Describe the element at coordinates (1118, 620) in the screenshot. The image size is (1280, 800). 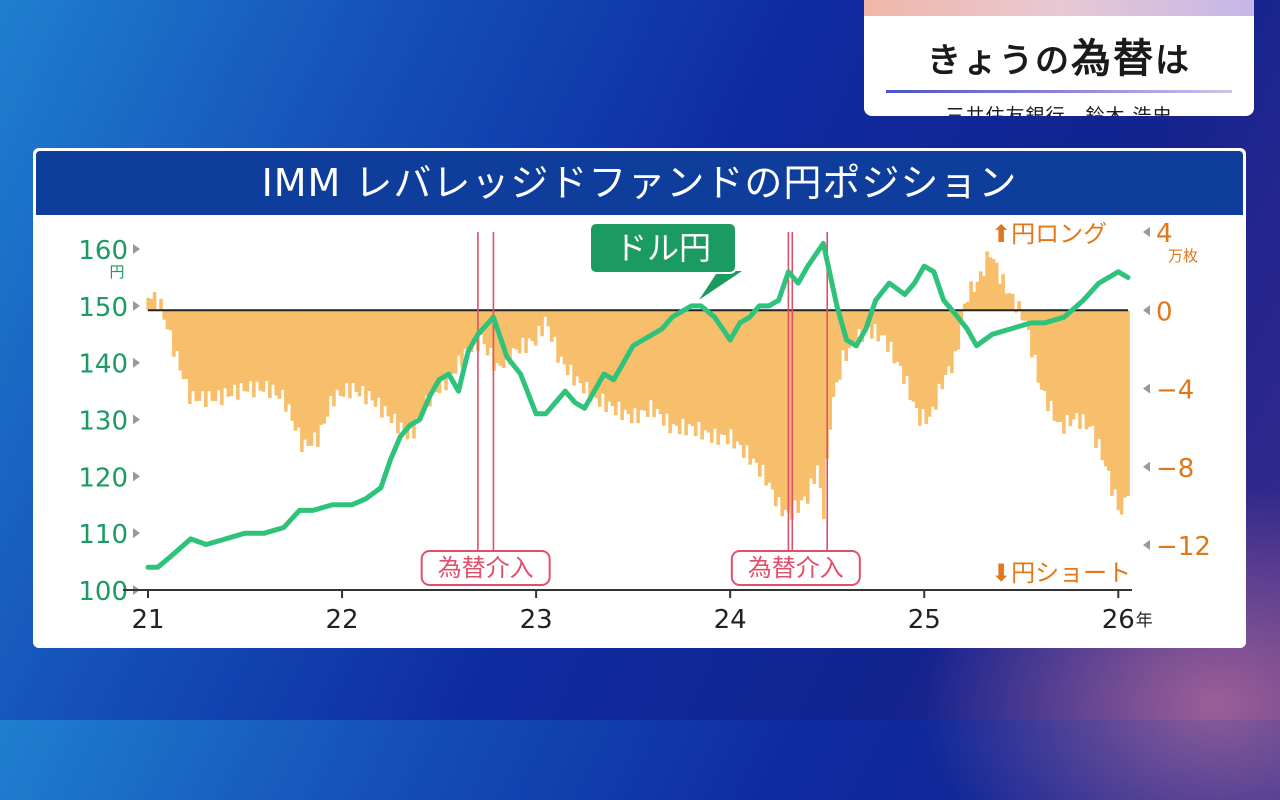
I see `x-axis-tick-label: 26` at that location.